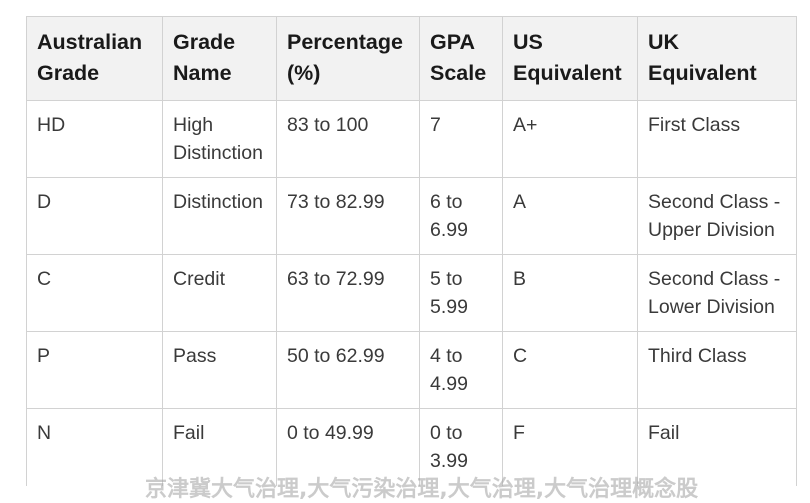 This screenshot has width=810, height=503. Describe the element at coordinates (717, 216) in the screenshot. I see `cell-uk-equivalent: Second Class - Upper Division` at that location.